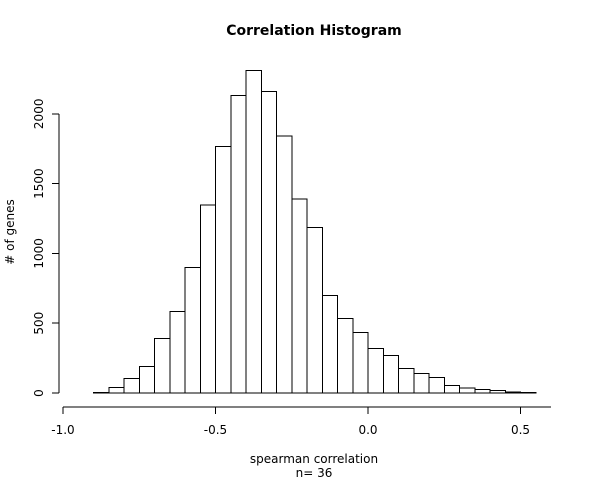  What do you see at coordinates (314, 31) in the screenshot?
I see `chart-title: Correlation Histogram` at bounding box center [314, 31].